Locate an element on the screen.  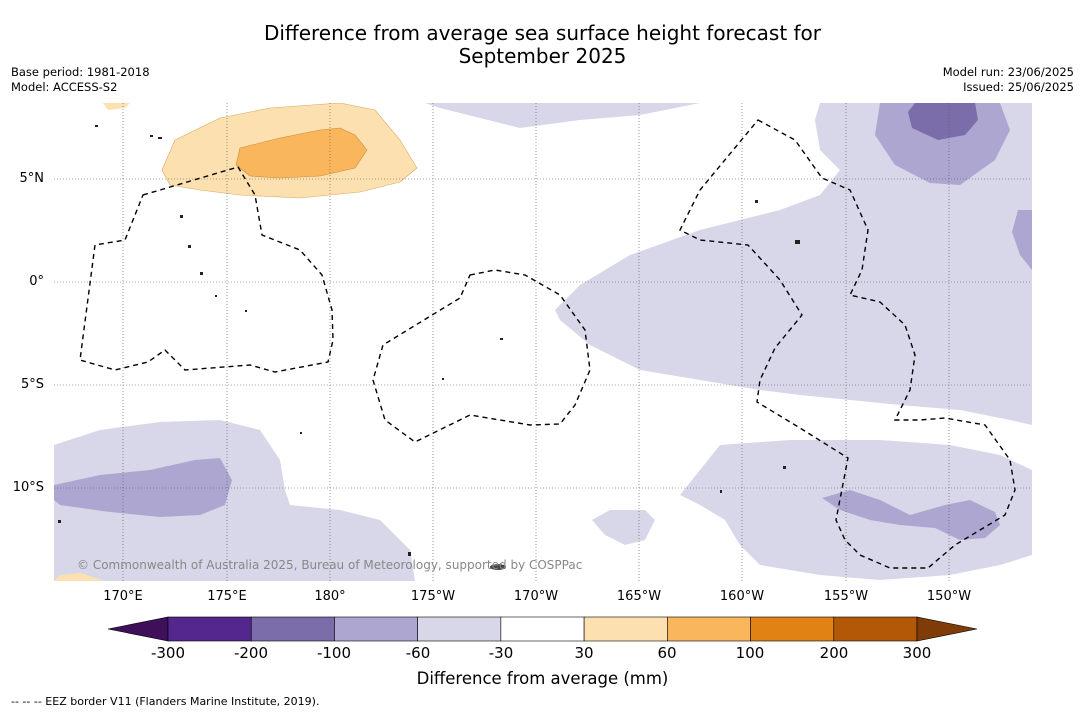
colorbar-label: -200 is located at coordinates (251, 653).